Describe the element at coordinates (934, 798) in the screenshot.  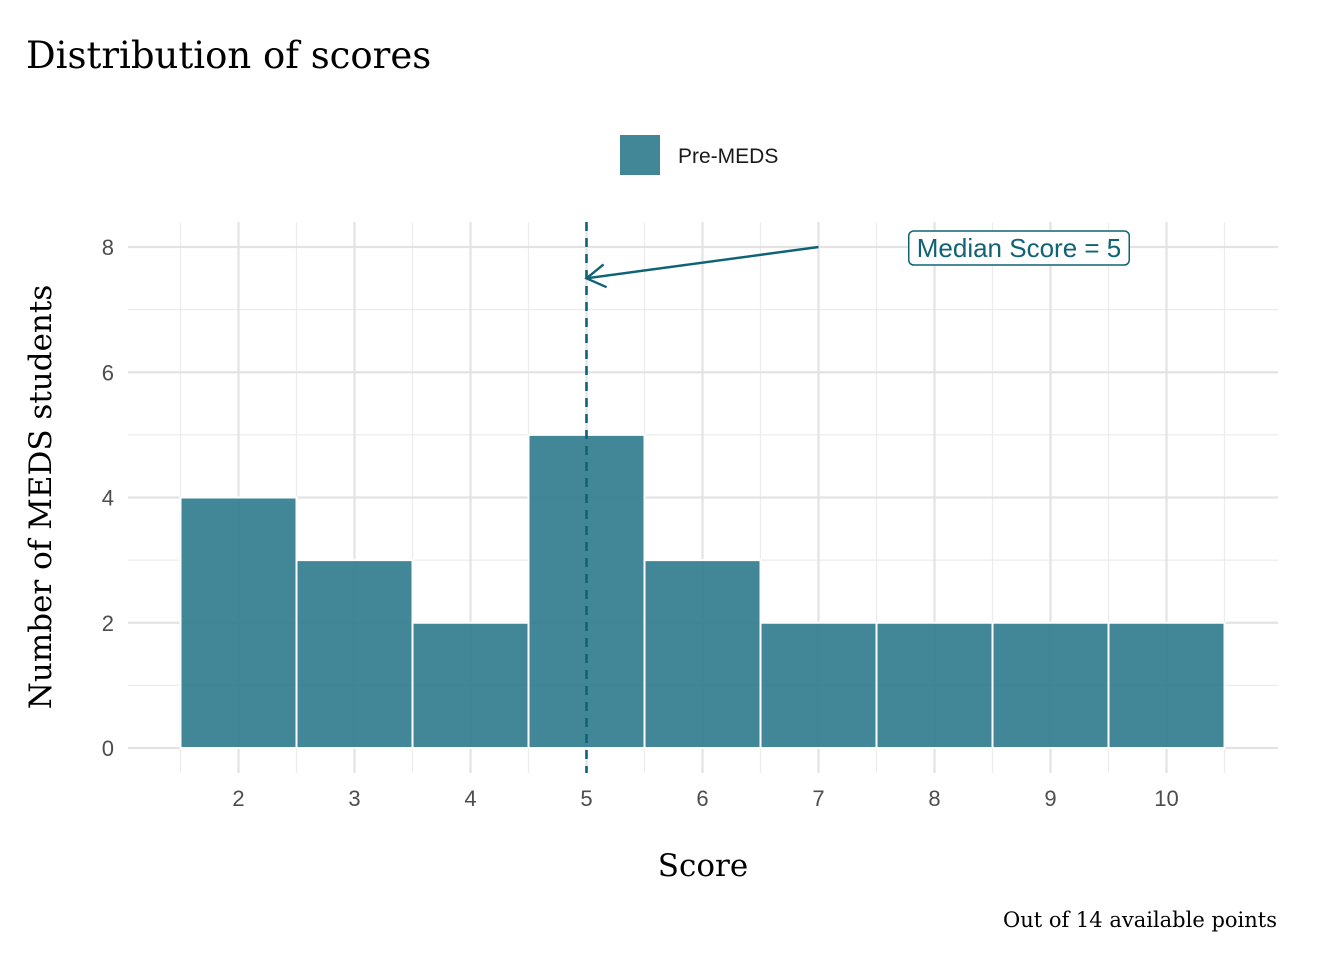
I see `x-tick-label: 8` at that location.